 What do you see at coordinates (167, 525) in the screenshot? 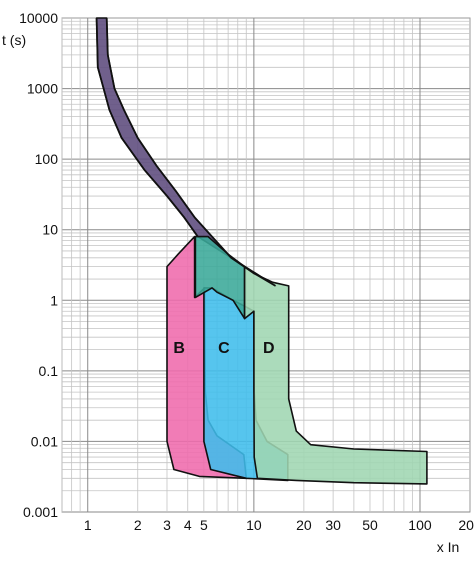
I see `x-tick-label: 3` at bounding box center [167, 525].